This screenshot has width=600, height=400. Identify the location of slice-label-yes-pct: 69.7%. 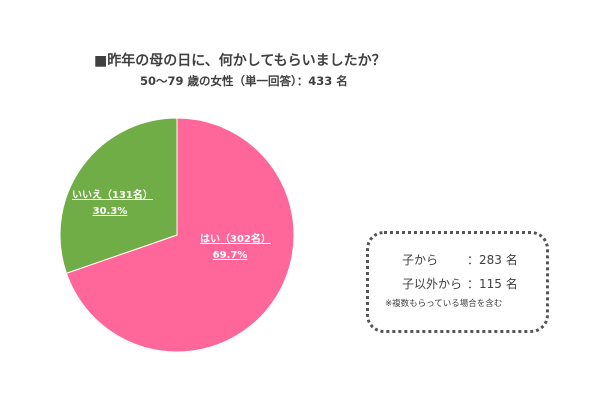
(230, 255).